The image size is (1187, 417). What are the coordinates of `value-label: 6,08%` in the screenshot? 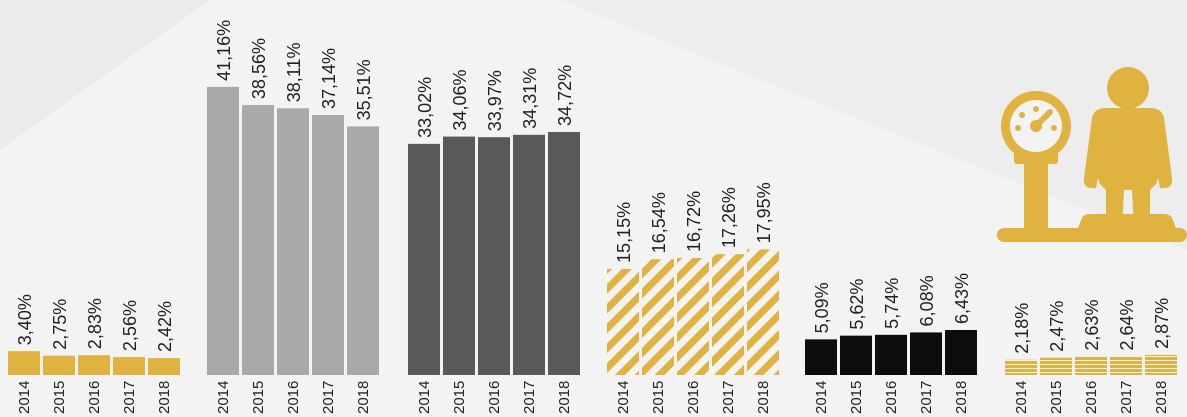 It's located at (927, 300).